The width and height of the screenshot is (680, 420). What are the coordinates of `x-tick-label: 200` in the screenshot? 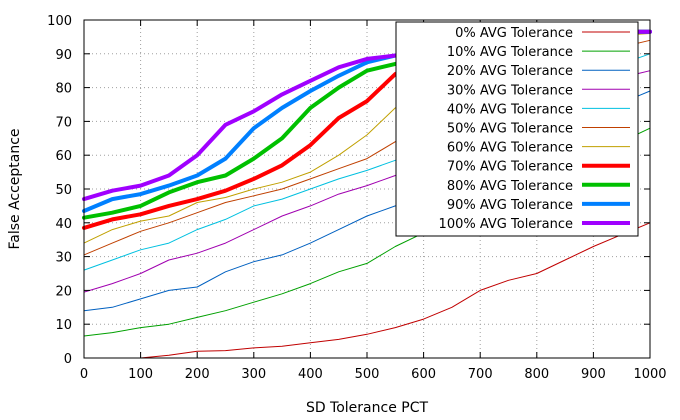 It's located at (197, 374).